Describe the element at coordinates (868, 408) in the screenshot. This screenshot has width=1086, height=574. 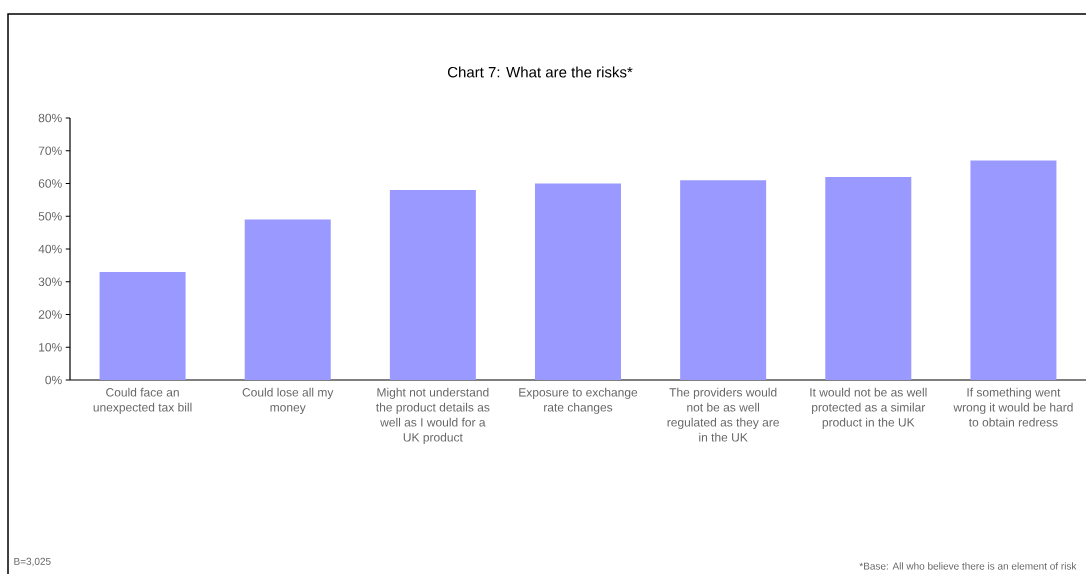
I see `x-tick-label: It would not be as well protected as a similar product in the UK` at that location.